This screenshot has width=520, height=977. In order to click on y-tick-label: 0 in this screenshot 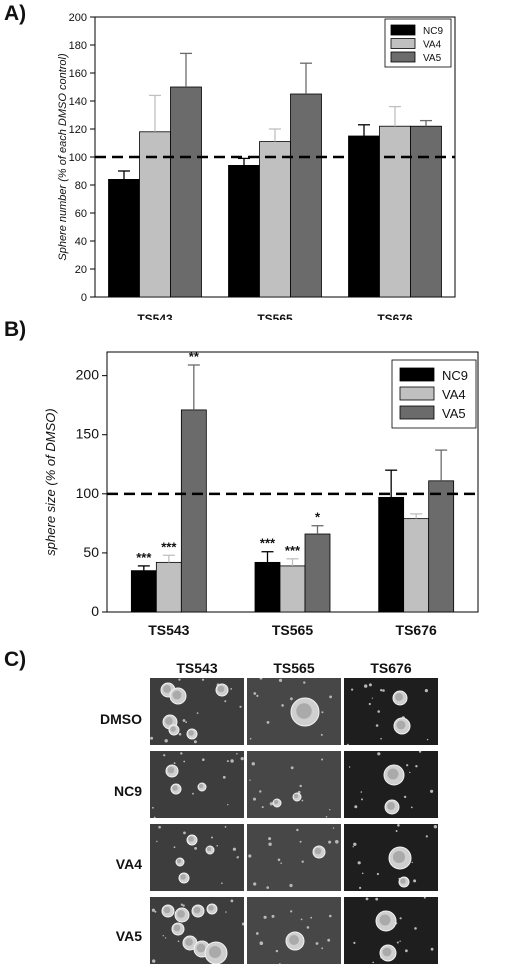, I will do `click(95, 611)`.